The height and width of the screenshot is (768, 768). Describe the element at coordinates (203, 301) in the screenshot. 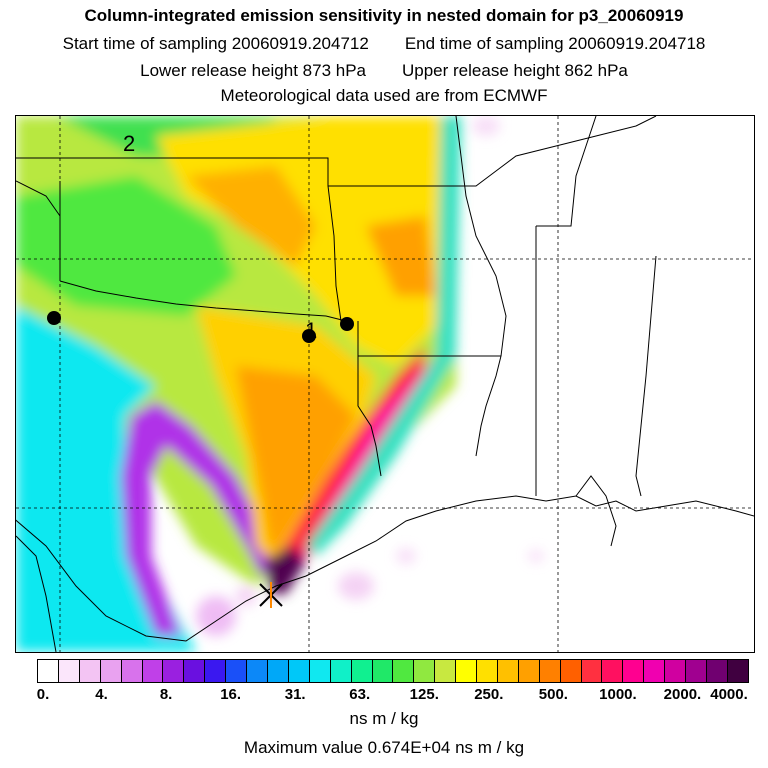

I see `boundary-red-river` at that location.